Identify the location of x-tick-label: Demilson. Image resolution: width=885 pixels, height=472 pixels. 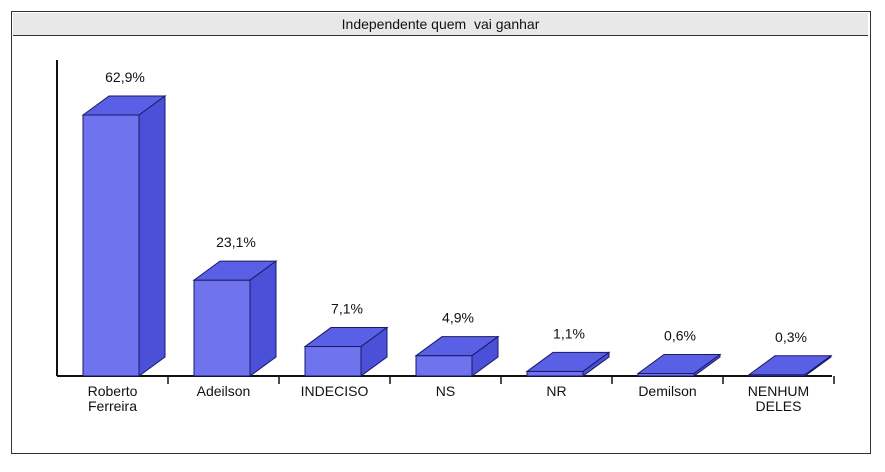
(667, 391).